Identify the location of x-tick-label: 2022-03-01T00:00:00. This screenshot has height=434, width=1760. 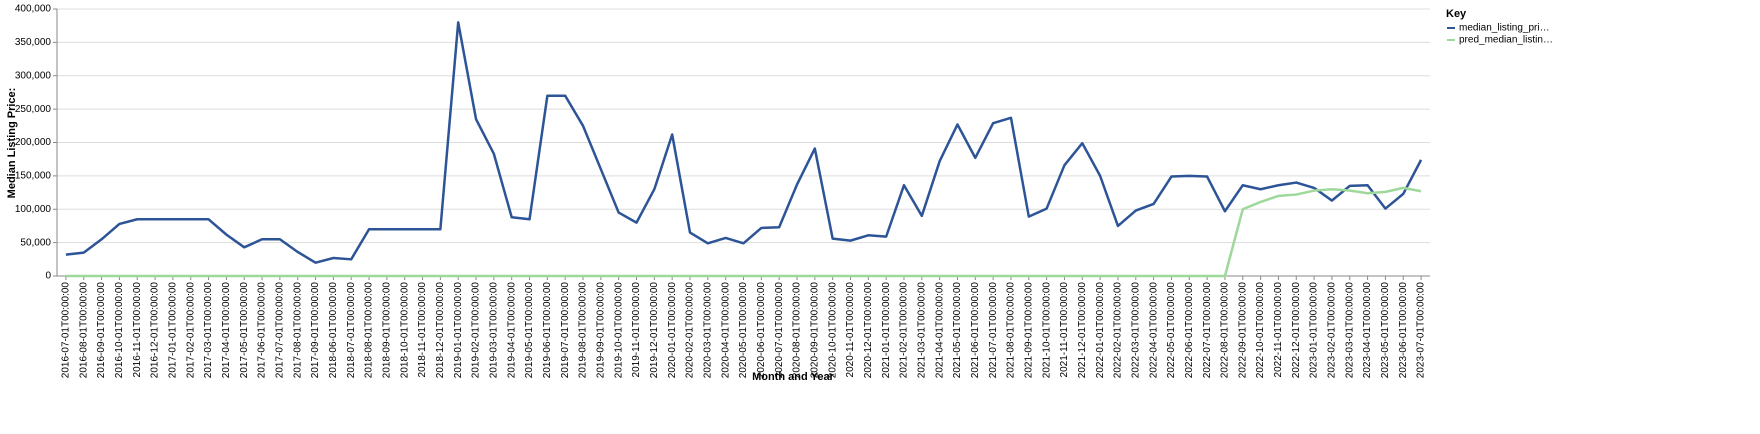
(1135, 330).